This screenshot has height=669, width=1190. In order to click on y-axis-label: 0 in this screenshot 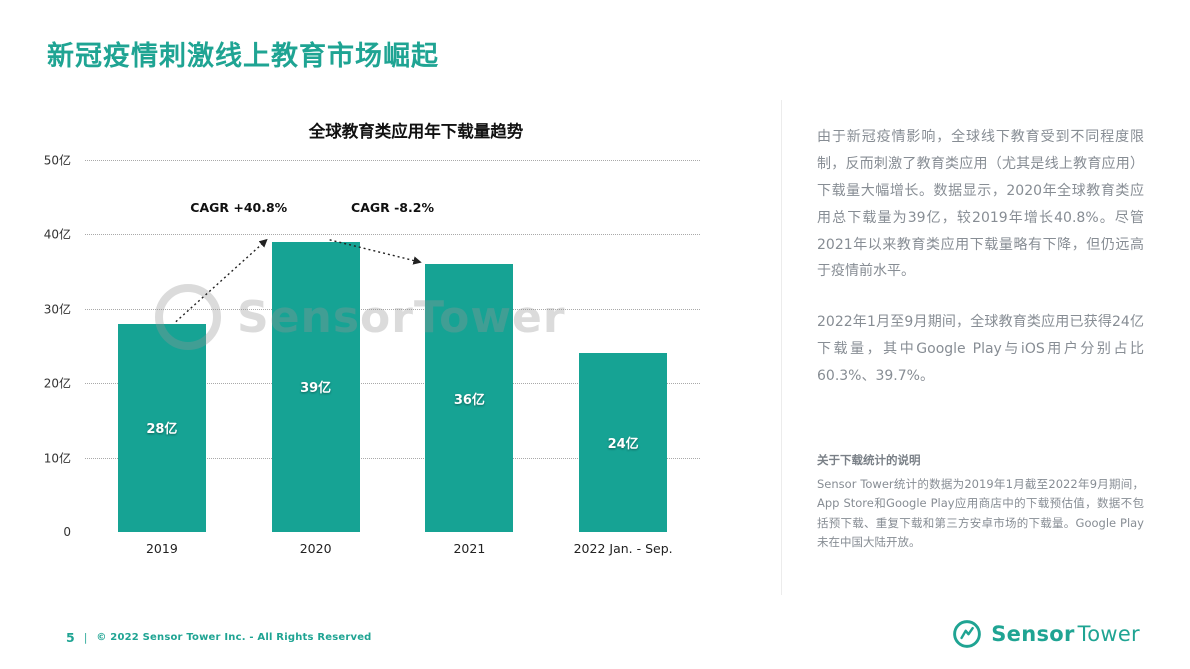, I will do `click(67, 532)`.